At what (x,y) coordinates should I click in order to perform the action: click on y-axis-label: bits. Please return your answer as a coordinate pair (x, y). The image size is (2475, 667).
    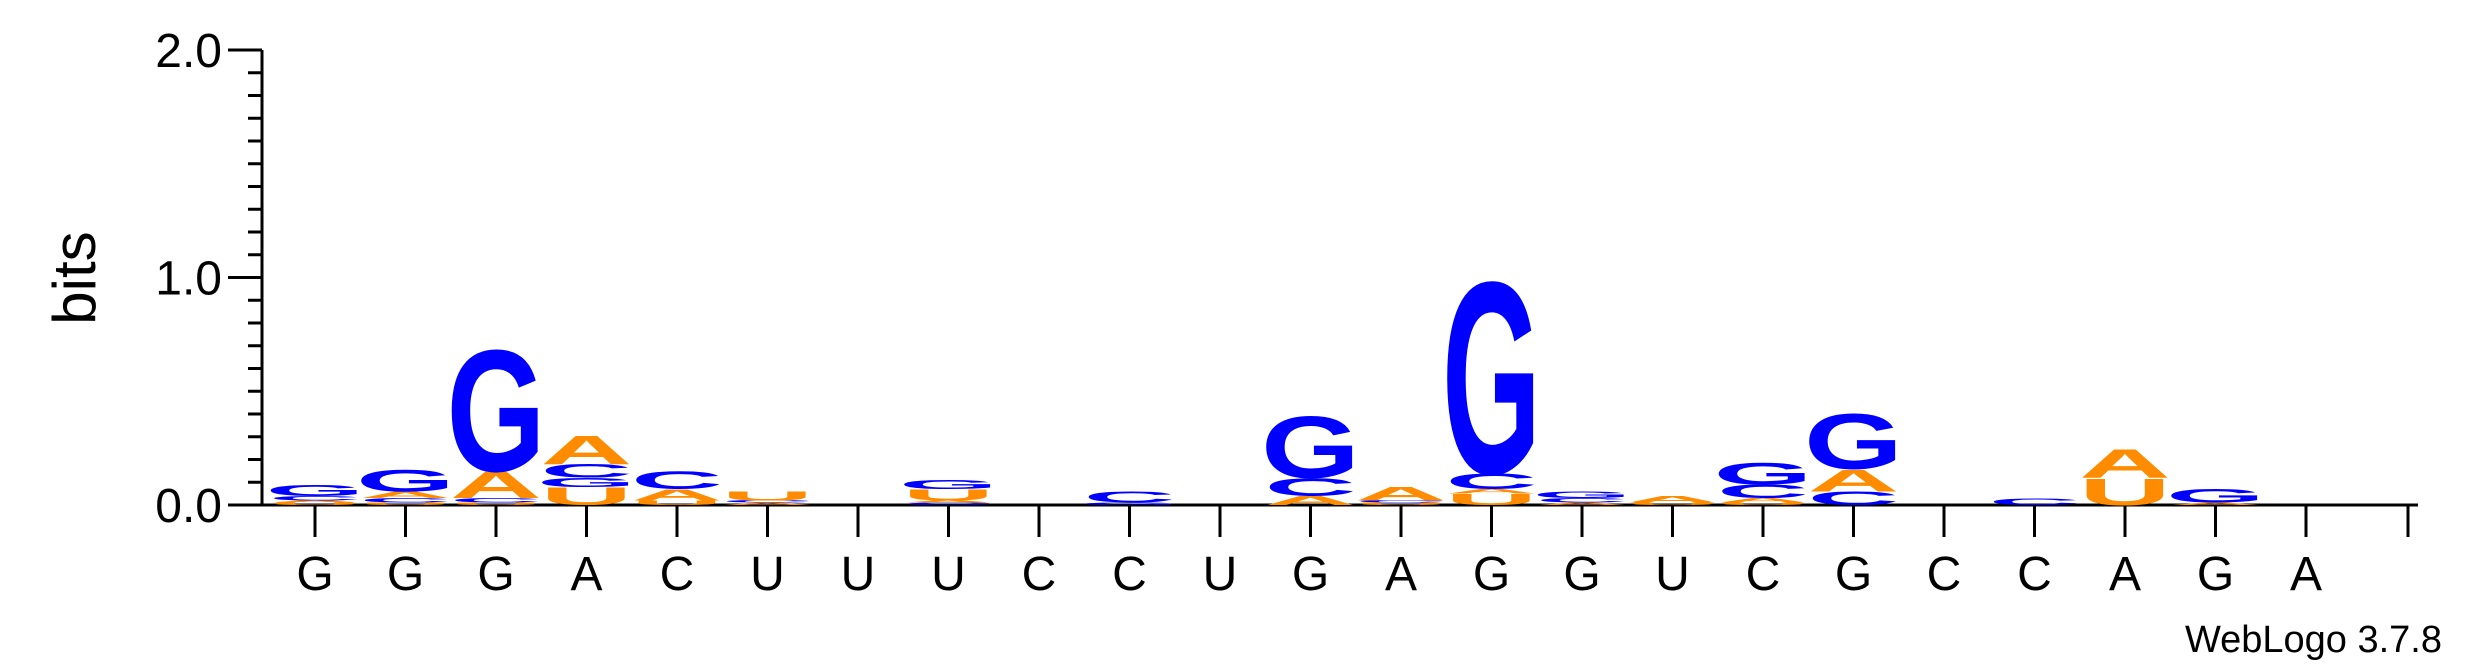
    Looking at the image, I should click on (74, 277).